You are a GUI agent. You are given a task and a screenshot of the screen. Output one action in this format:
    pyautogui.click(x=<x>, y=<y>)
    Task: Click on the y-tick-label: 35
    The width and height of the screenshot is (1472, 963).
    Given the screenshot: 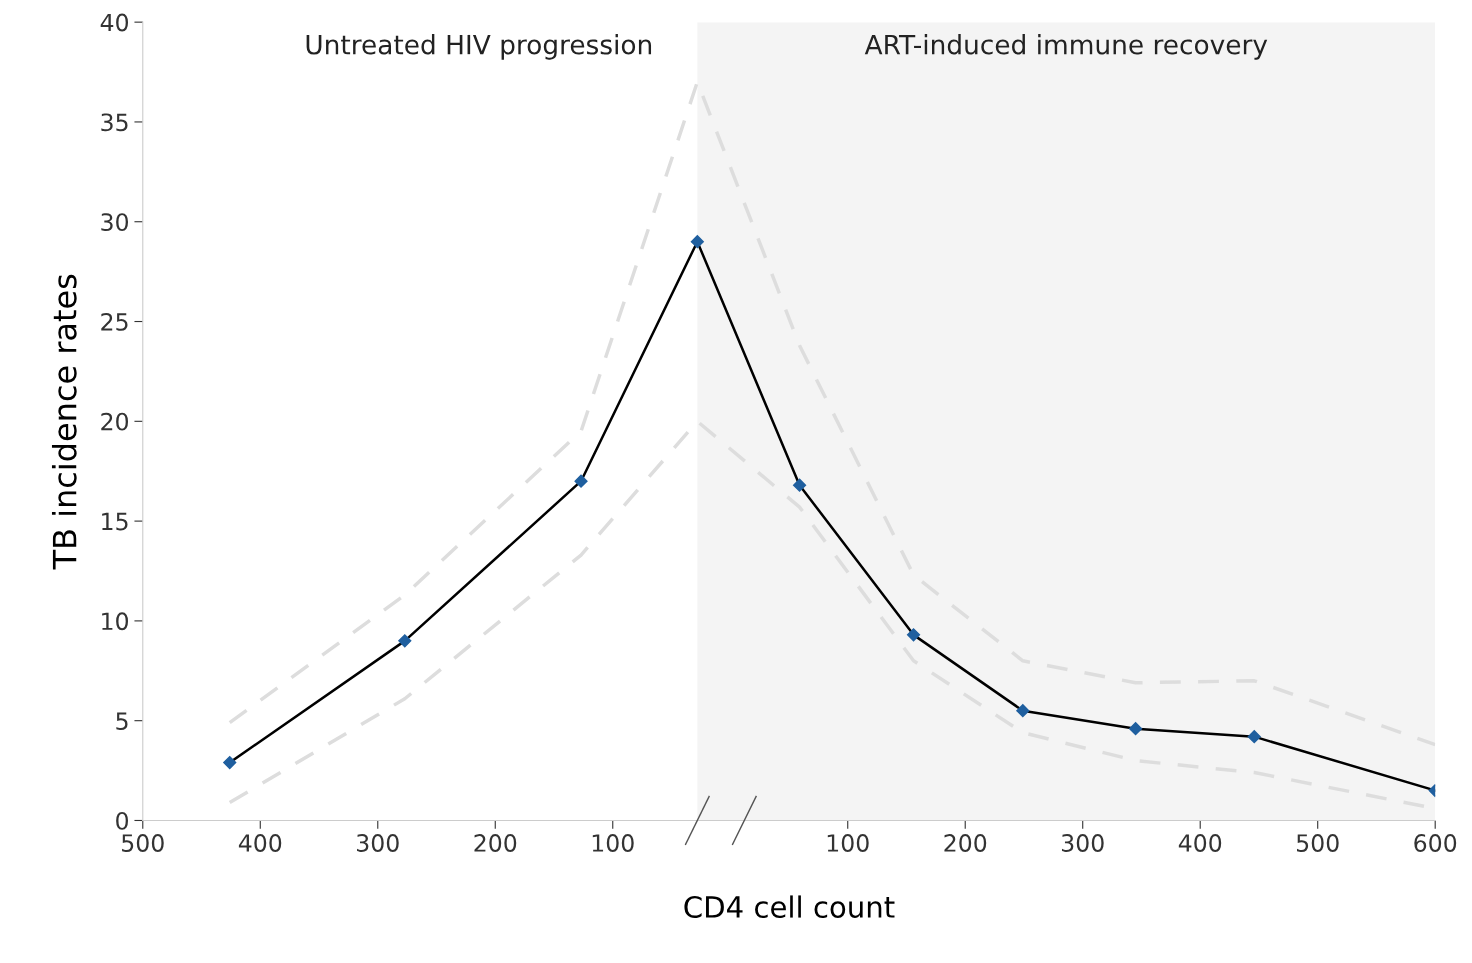 What is the action you would take?
    pyautogui.click(x=114, y=122)
    